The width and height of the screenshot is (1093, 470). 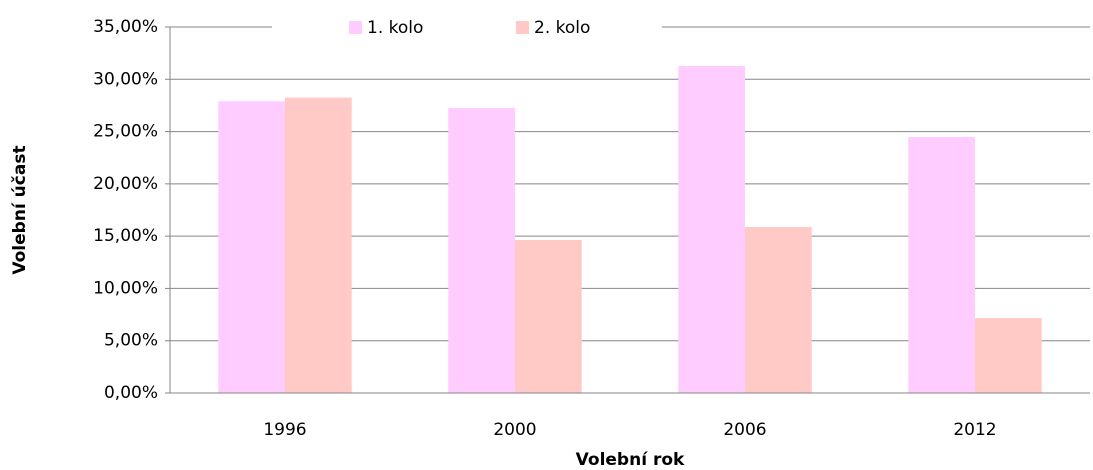 I want to click on x-tick-label: 2006, so click(x=744, y=430).